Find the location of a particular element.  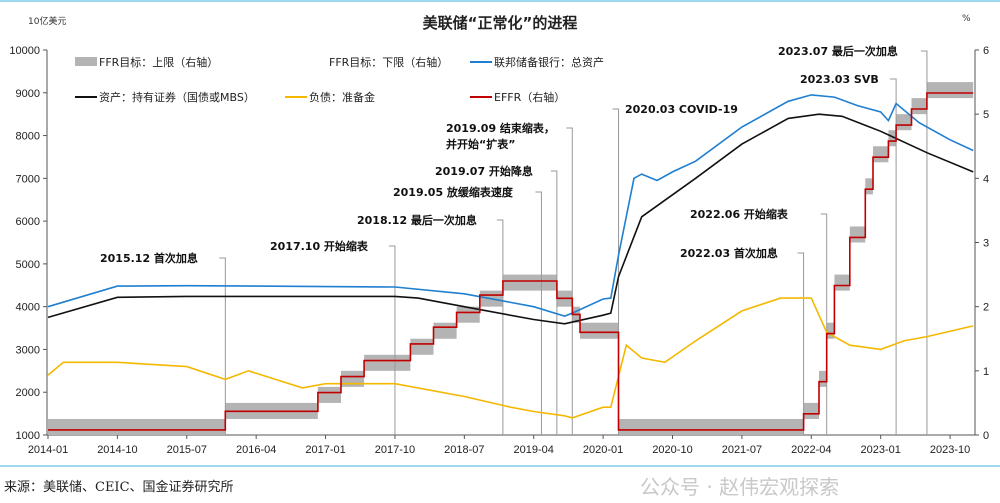

watermark: 公众号 · 赵伟宏观探索 is located at coordinates (739, 487).